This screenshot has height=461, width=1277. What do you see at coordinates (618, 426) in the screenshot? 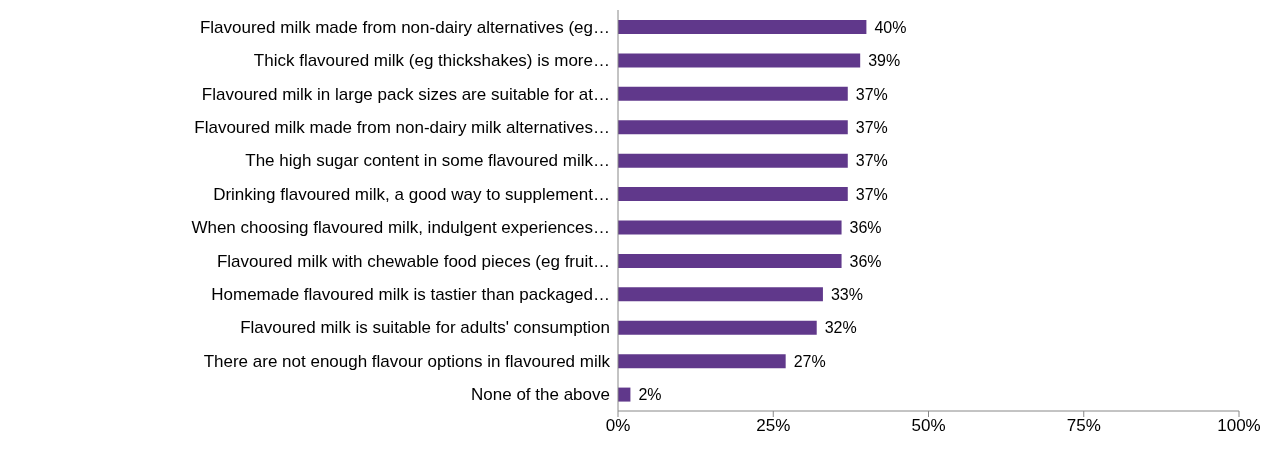
I see `x-tick-label: 0%` at bounding box center [618, 426].